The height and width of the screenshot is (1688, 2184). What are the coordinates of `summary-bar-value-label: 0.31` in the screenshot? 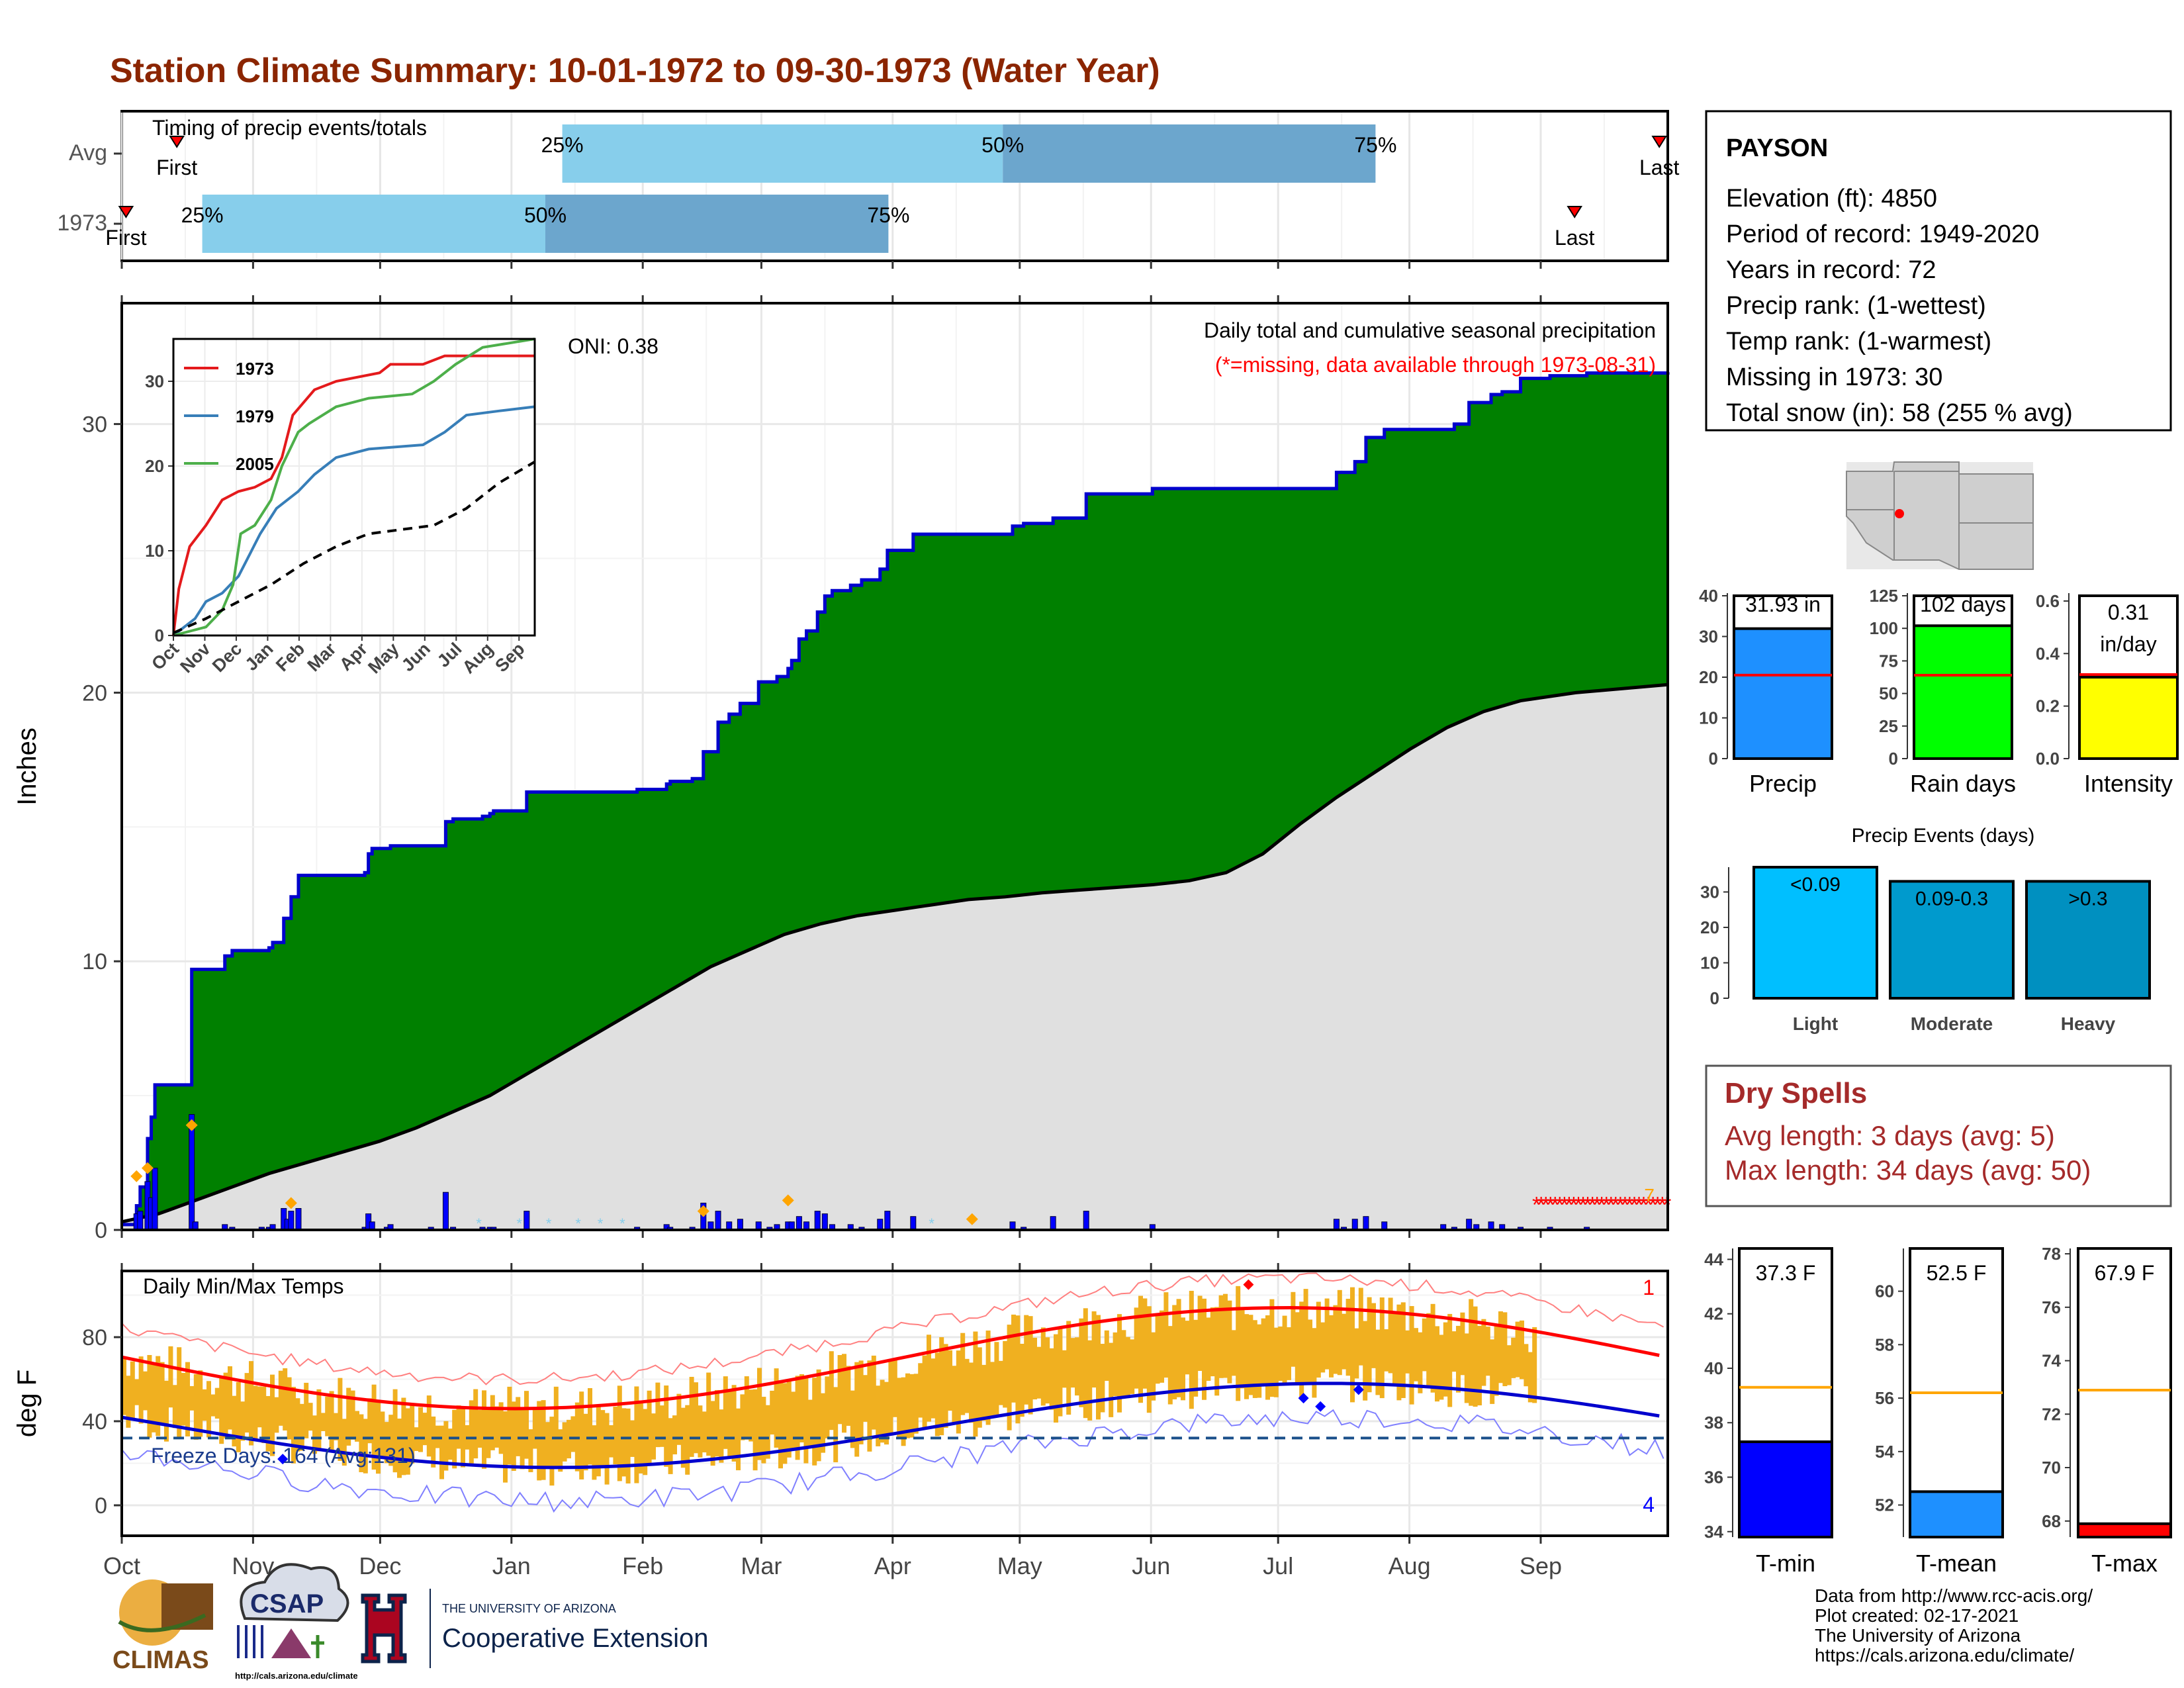 It's located at (2128, 612).